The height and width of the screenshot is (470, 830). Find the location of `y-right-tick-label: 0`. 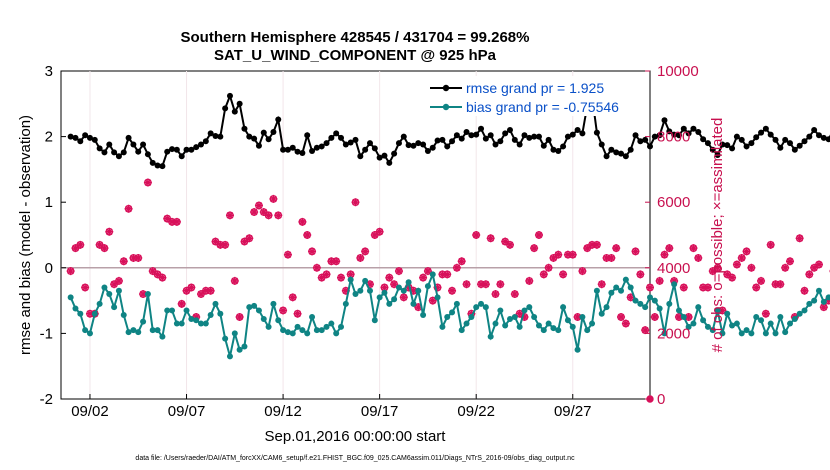

y-right-tick-label: 0 is located at coordinates (661, 399).